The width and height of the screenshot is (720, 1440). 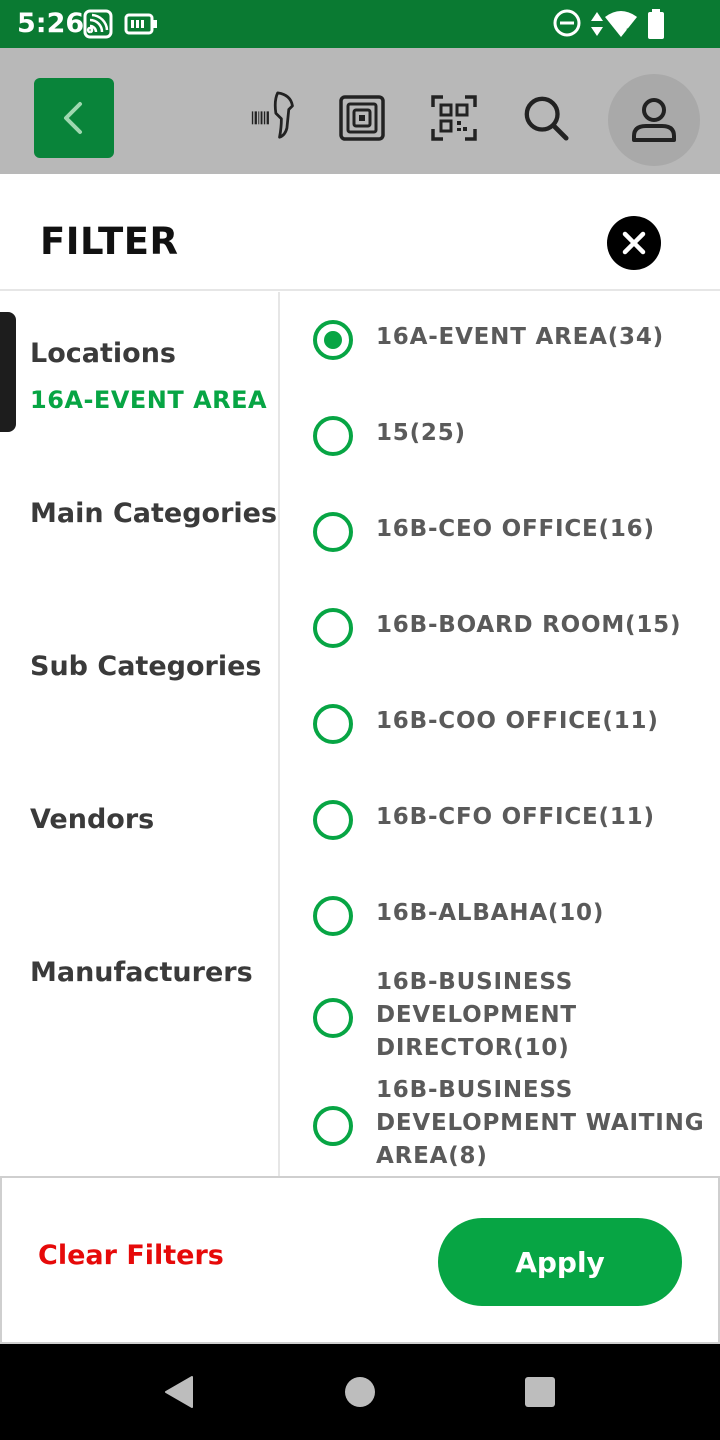 I want to click on status-time: 5:26, so click(x=51, y=23).